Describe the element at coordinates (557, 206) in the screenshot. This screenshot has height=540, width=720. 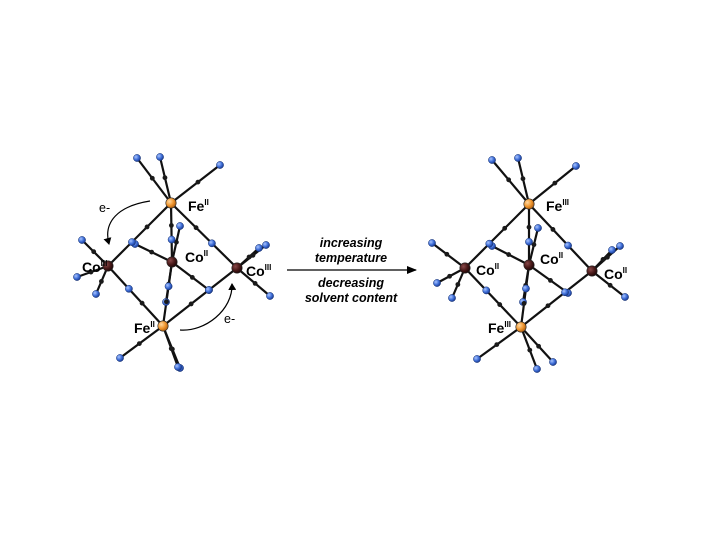
I see `right-fe-top-label: FeIII` at that location.